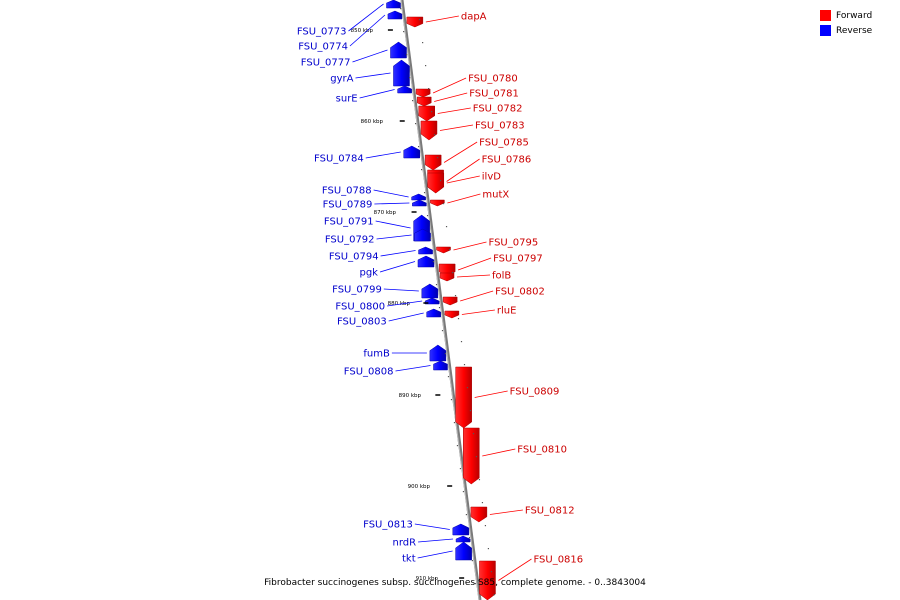  What do you see at coordinates (349, 222) in the screenshot?
I see `gene-label-fsu-0791: FSU_0791` at bounding box center [349, 222].